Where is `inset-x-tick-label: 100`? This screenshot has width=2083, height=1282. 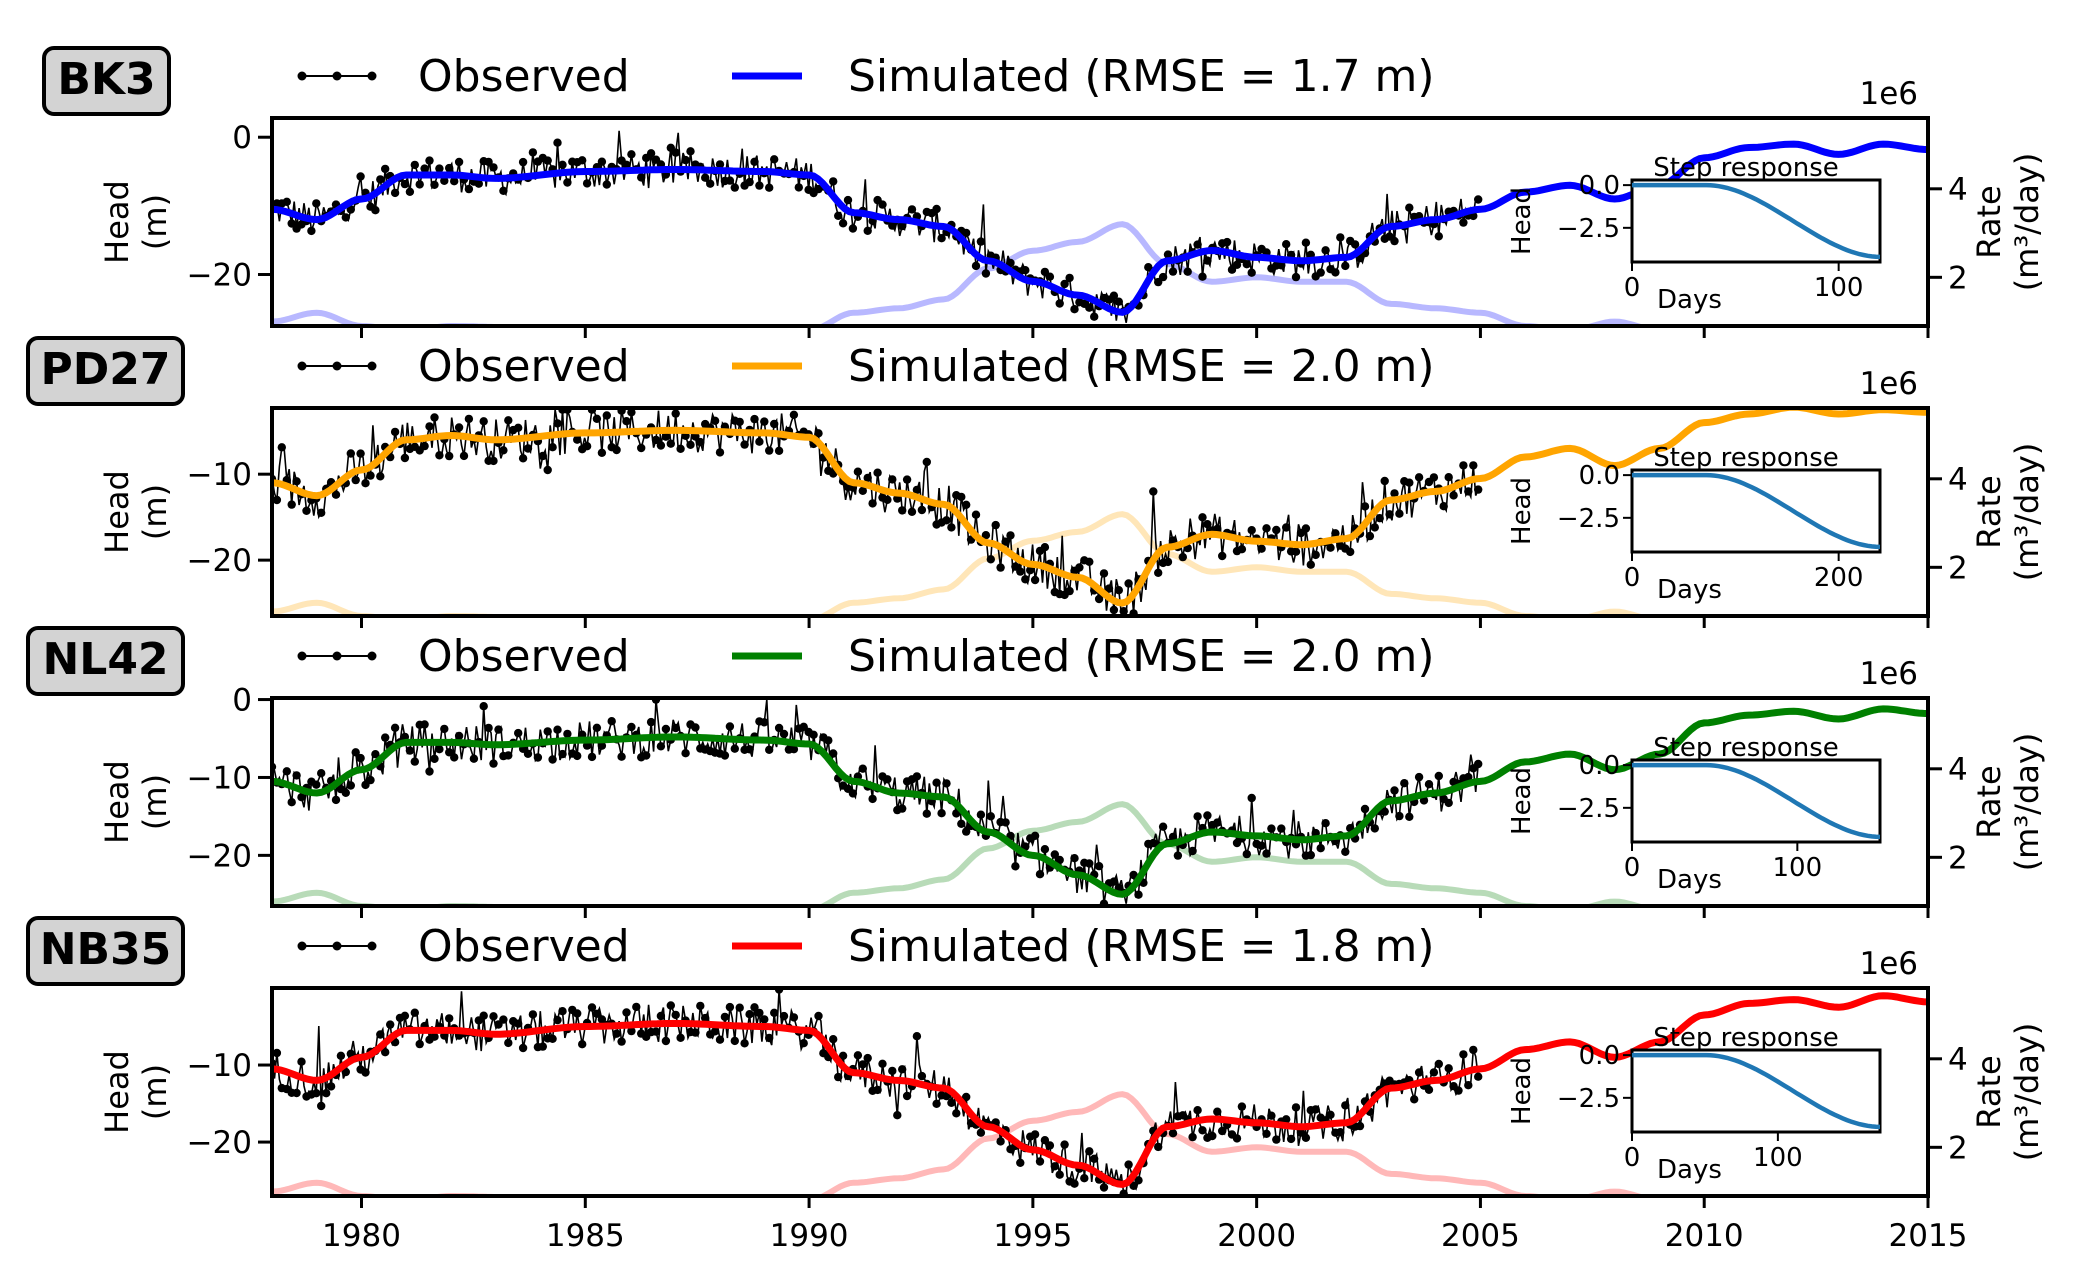 inset-x-tick-label: 100 is located at coordinates (1798, 868).